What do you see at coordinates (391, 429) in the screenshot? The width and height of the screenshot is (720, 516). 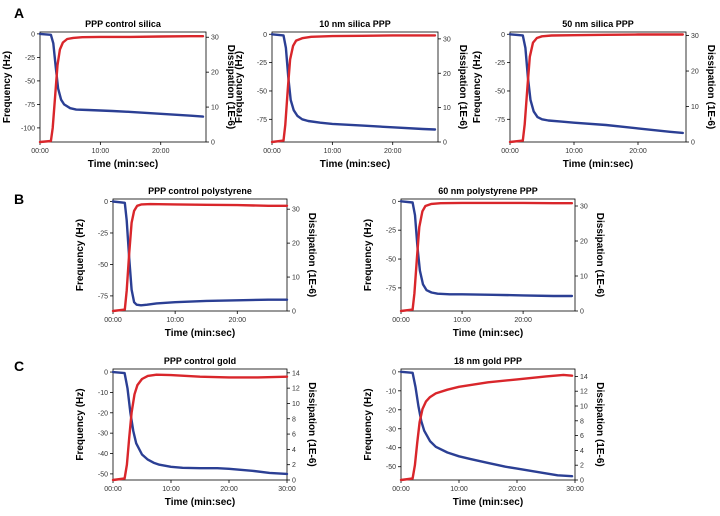 I see `y-tick-label: -30` at bounding box center [391, 429].